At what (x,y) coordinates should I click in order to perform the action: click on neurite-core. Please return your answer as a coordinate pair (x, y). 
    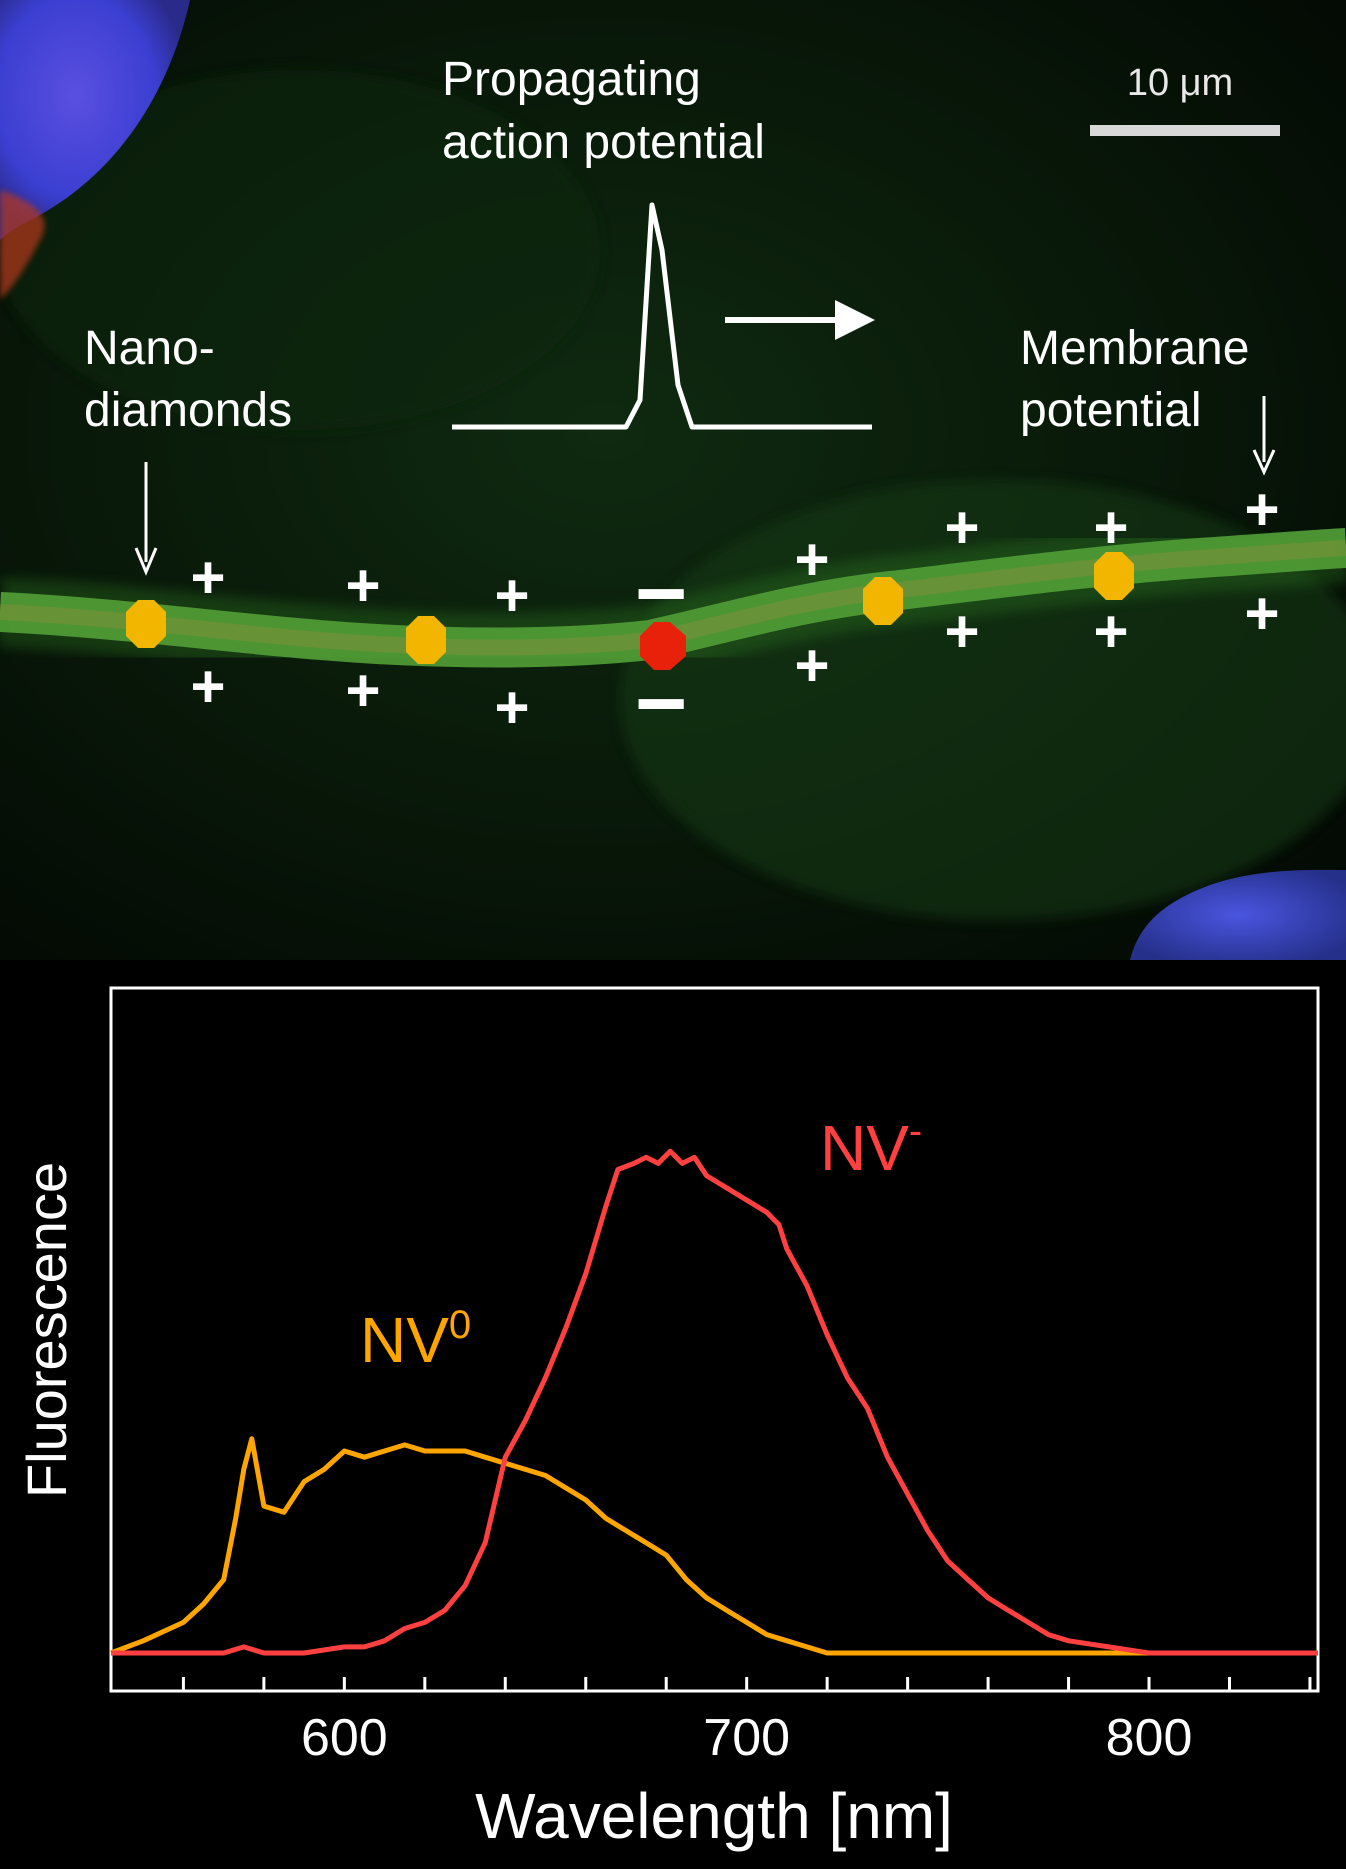
    Looking at the image, I should click on (673, 598).